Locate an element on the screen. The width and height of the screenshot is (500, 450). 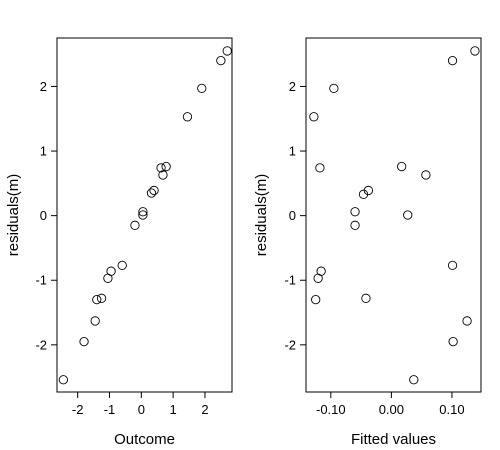
outcome-x-tick-label: -1 is located at coordinates (110, 409).